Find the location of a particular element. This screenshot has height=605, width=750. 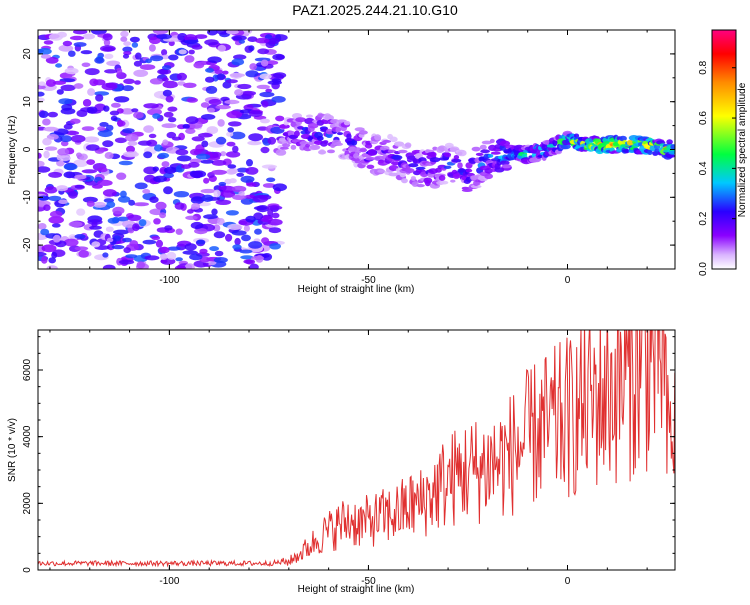

colorbar-gradient is located at coordinates (724, 149).